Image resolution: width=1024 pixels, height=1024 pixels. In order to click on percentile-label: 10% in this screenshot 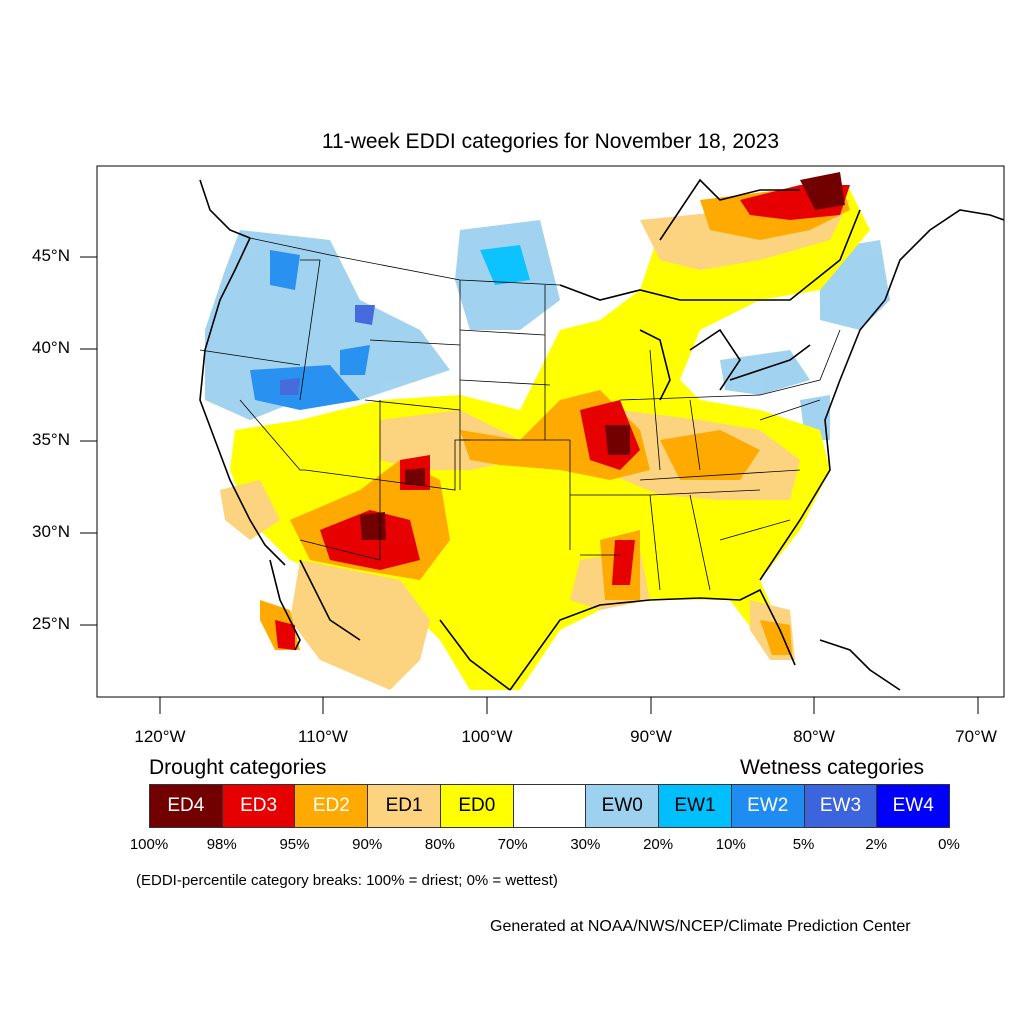, I will do `click(730, 844)`.